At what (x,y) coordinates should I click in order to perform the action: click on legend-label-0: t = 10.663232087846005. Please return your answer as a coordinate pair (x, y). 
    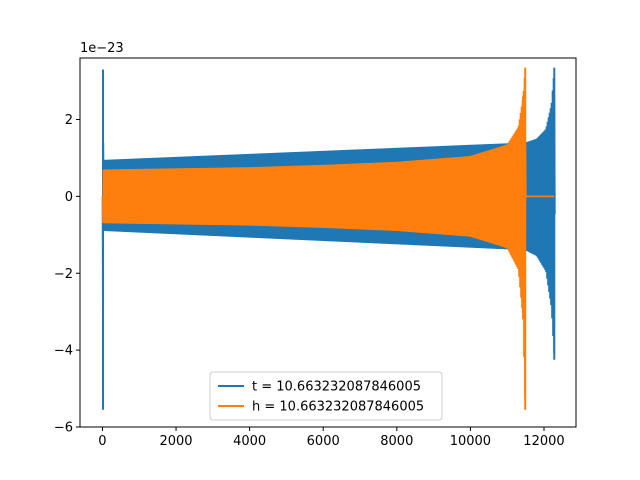
    Looking at the image, I should click on (336, 387).